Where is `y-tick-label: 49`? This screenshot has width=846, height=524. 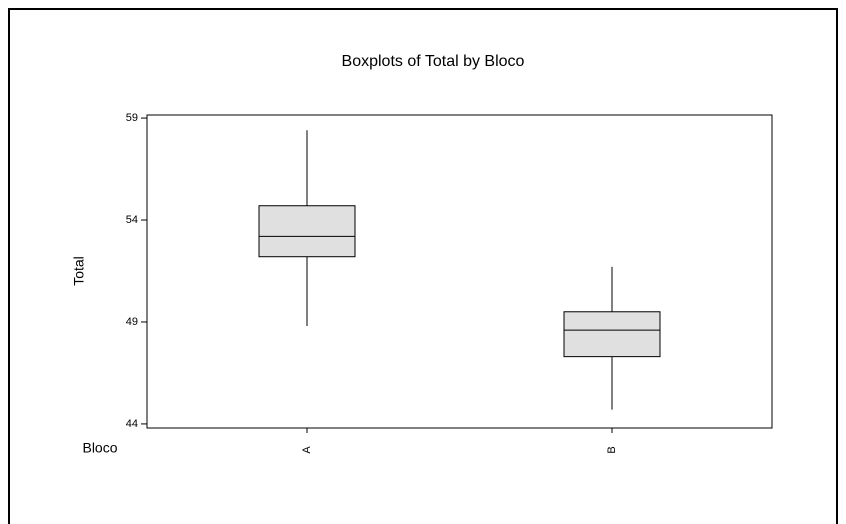 y-tick-label: 49 is located at coordinates (132, 322).